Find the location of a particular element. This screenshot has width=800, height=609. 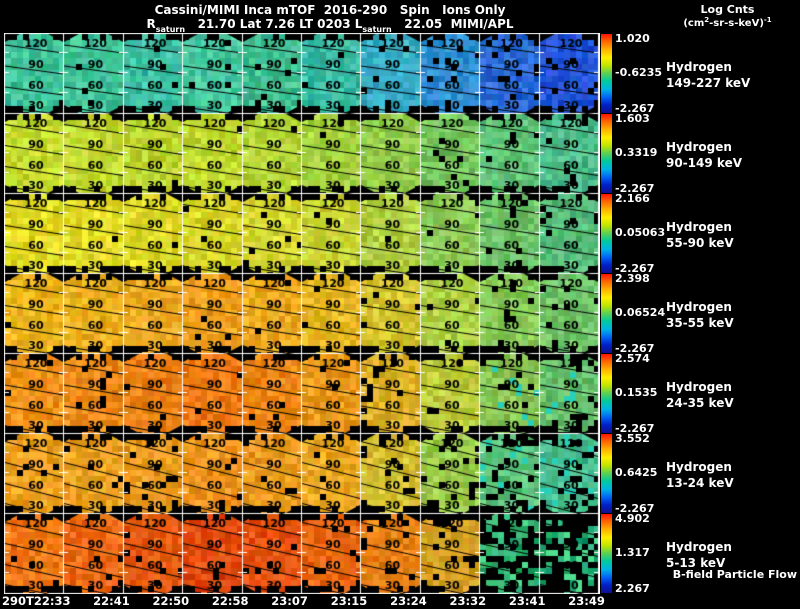

colorbar-mid-label: 0.06524 is located at coordinates (640, 312).